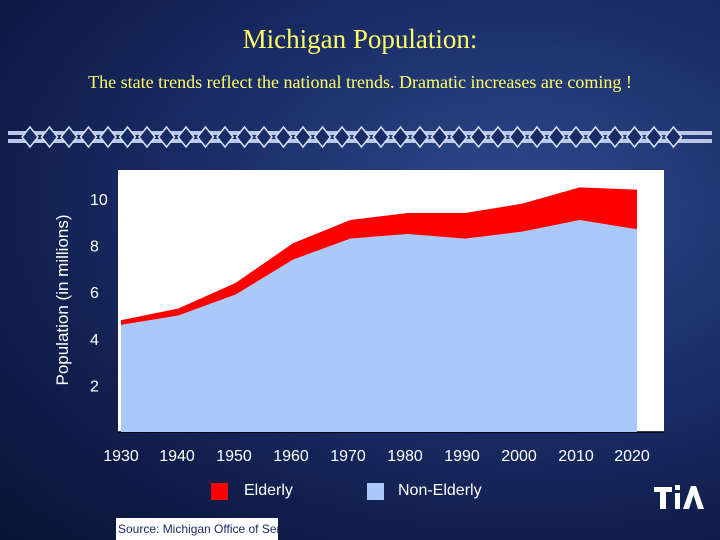  Describe the element at coordinates (121, 456) in the screenshot. I see `x-tick-label: 1930` at that location.